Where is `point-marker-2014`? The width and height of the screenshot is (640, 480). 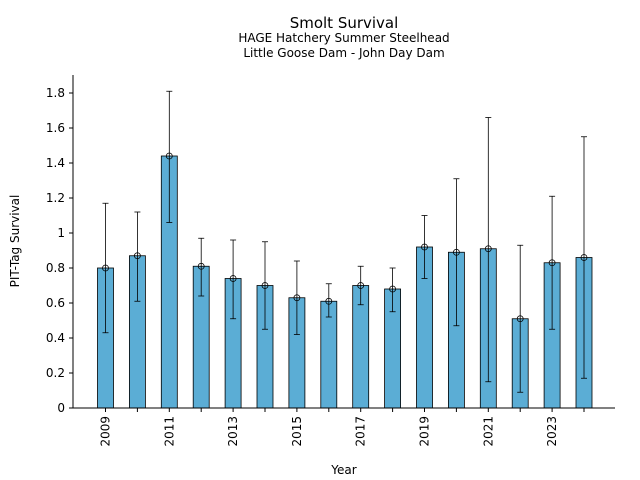
point-marker-2014 is located at coordinates (265, 285).